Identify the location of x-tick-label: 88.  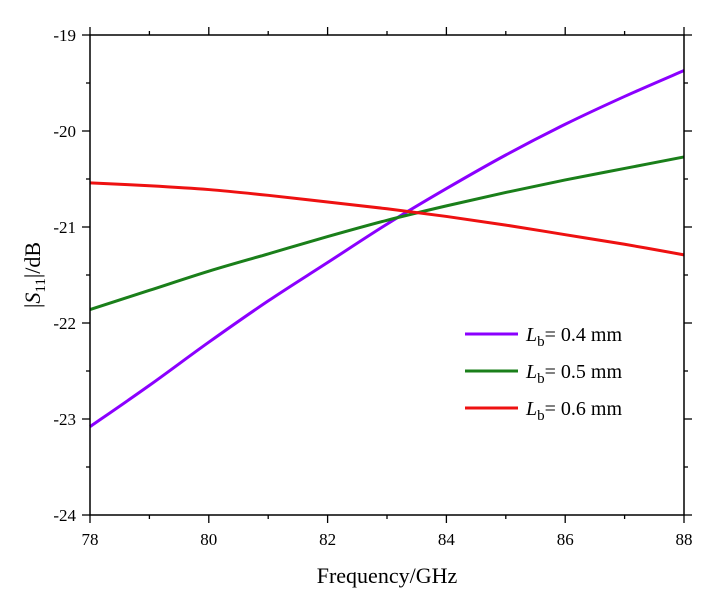
(684, 539).